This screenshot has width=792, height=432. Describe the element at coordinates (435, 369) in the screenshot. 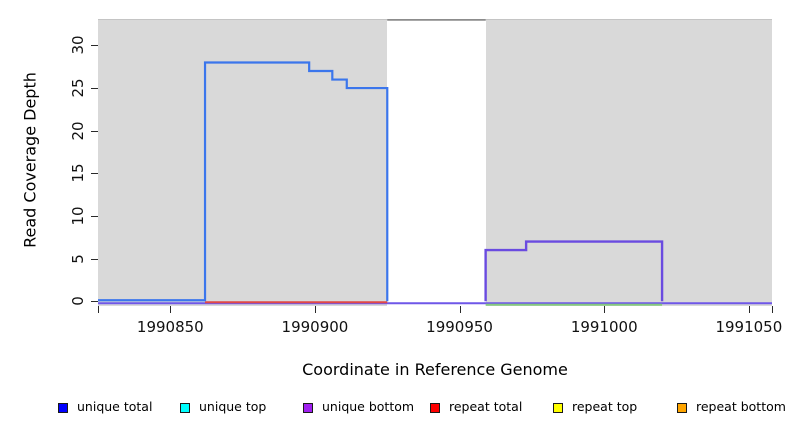

I see `x-axis-title: Coordinate in Reference Genome` at that location.